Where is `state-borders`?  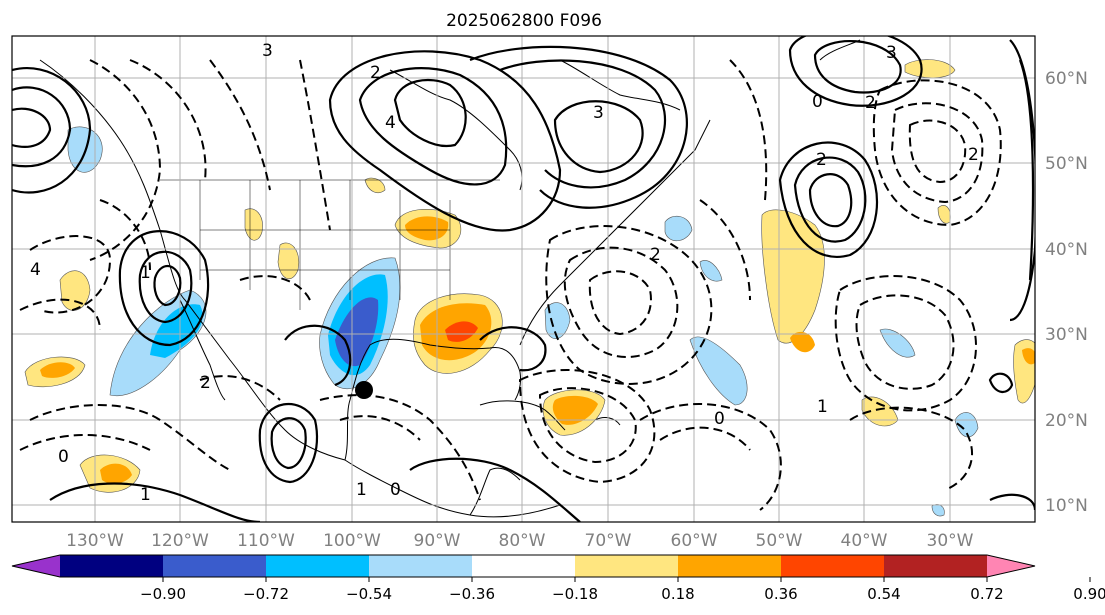
state-borders is located at coordinates (330, 244).